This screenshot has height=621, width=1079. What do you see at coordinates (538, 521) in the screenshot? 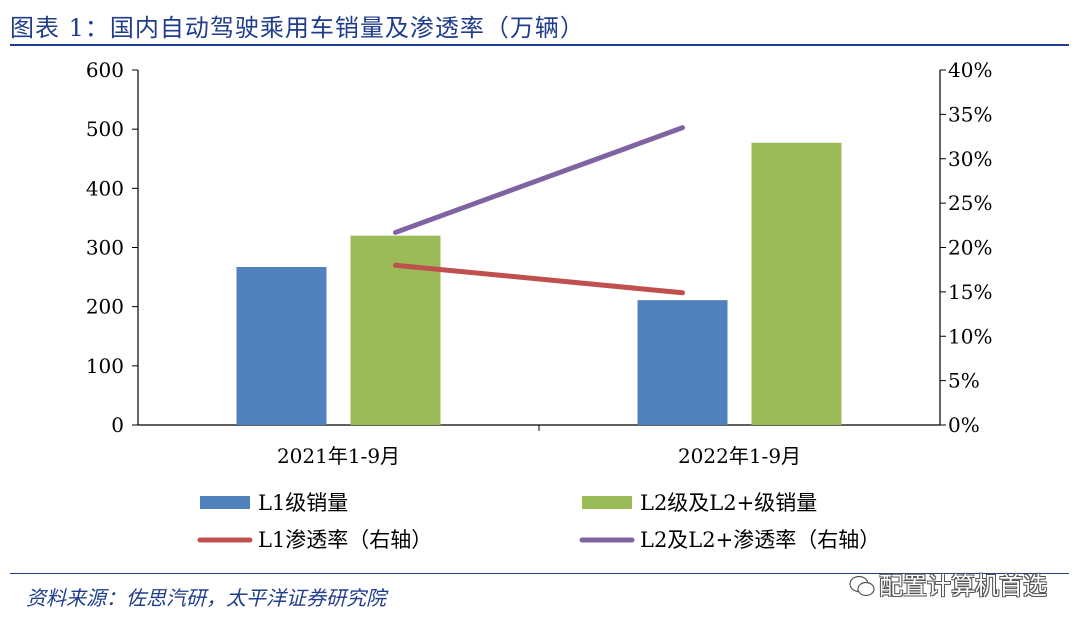
I see `legend: L1级销量 L2级及L2+级销量 L1渗透率（右轴） L2及L2+渗透率（右轴）` at bounding box center [538, 521].